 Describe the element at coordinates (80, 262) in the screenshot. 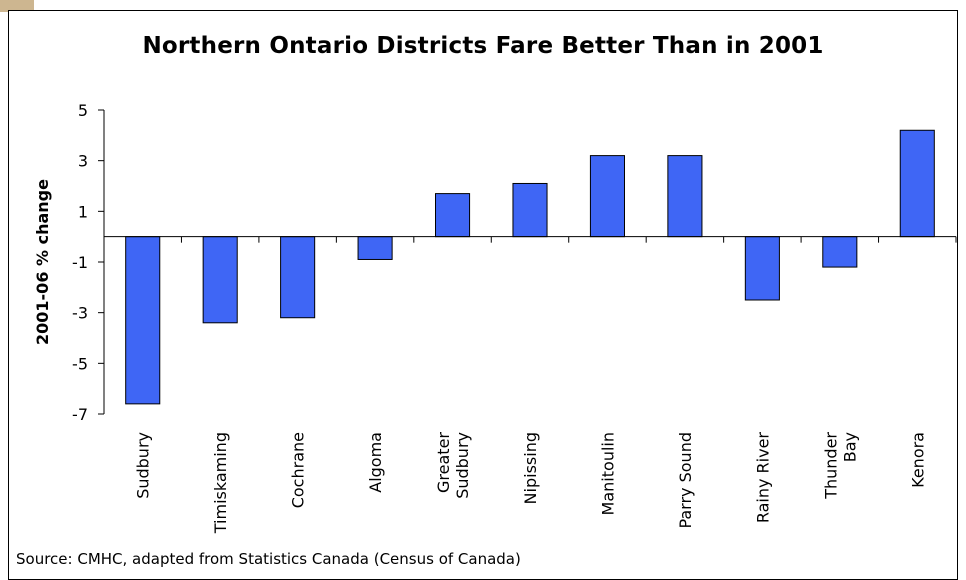

I see `y-tick-label: -1` at that location.